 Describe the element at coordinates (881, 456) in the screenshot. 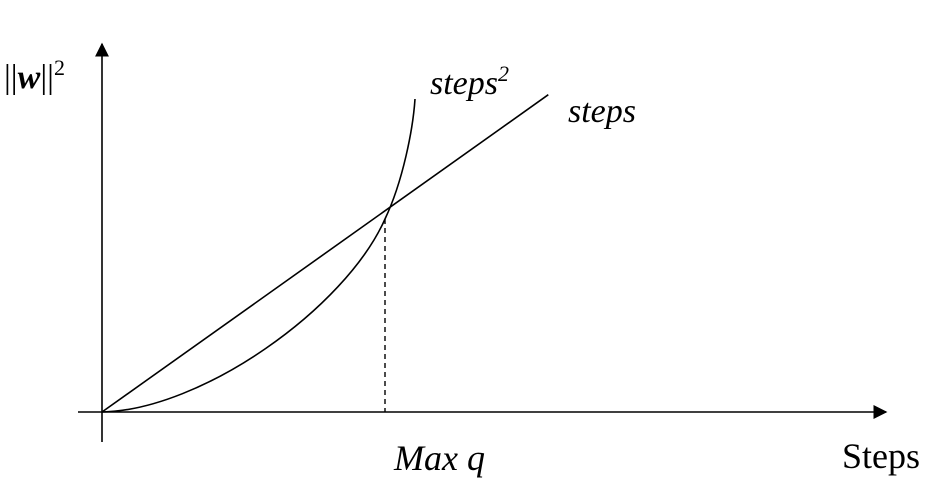

I see `x-axis-label: Steps` at that location.